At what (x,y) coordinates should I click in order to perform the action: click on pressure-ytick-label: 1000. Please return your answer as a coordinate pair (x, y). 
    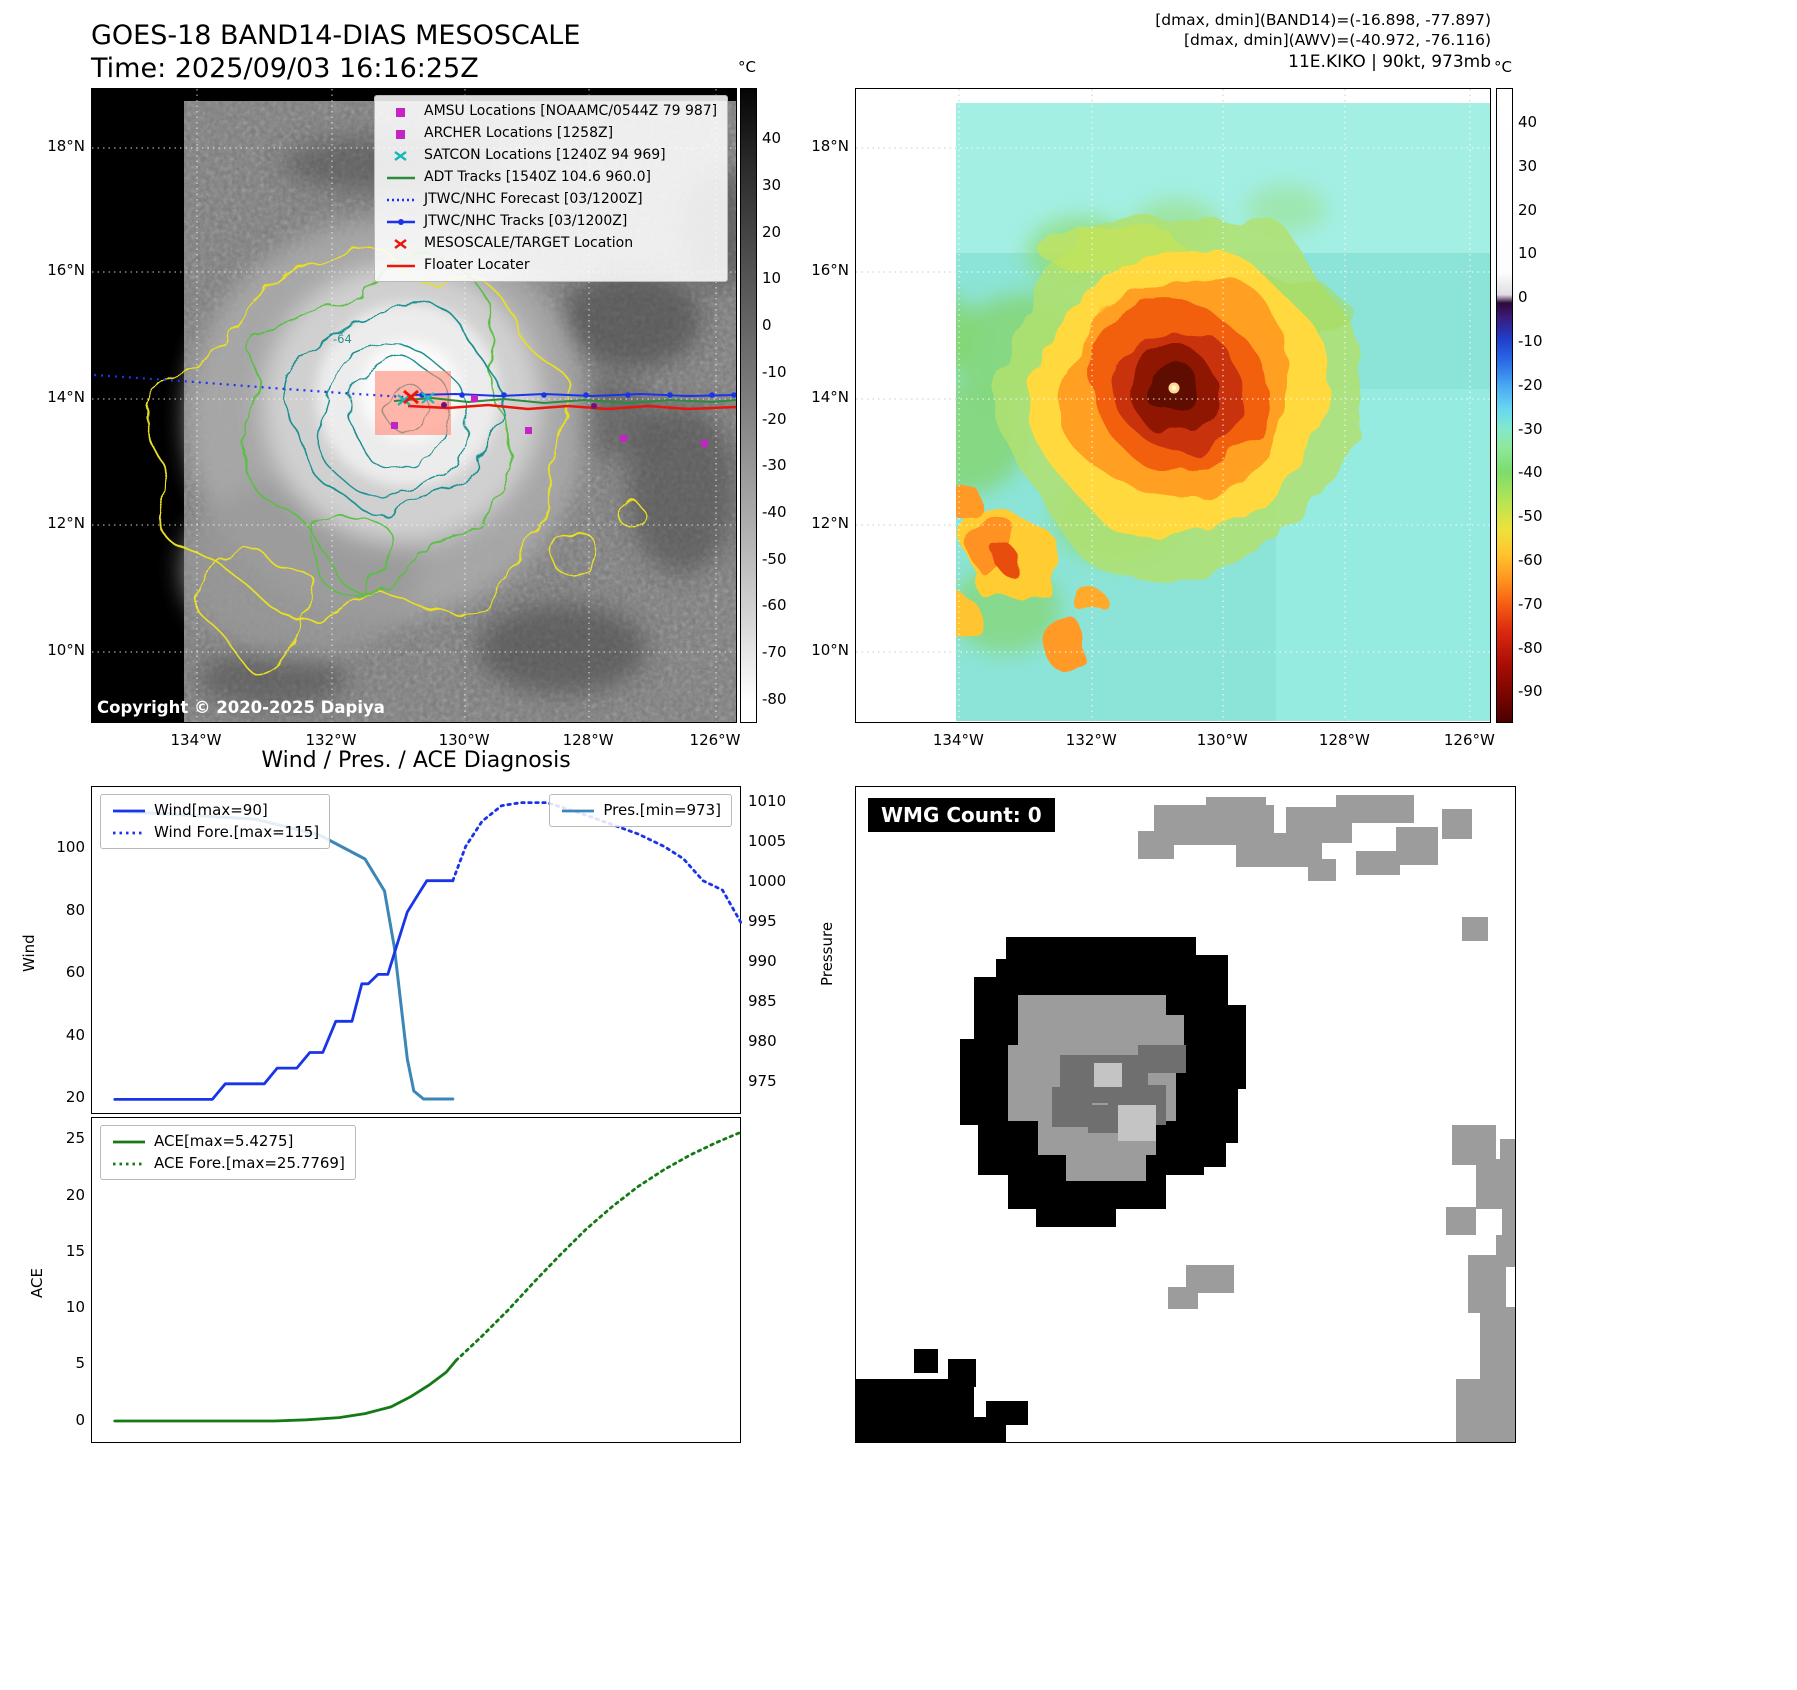
    Looking at the image, I should click on (767, 881).